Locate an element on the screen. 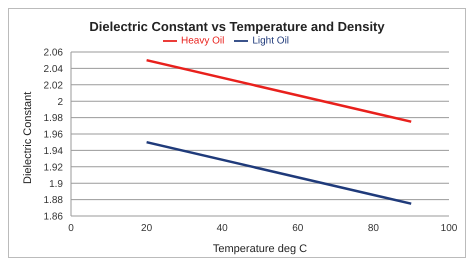 This screenshot has width=474, height=266. y-tick-label: 2.04 is located at coordinates (54, 69).